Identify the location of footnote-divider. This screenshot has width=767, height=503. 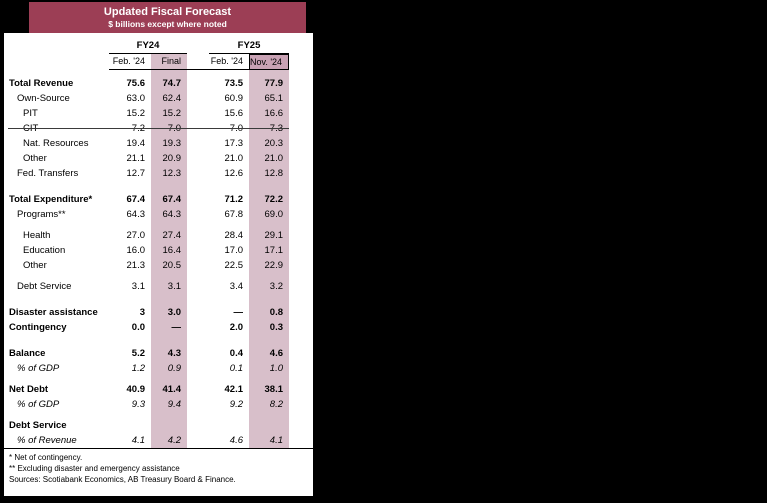
(158, 448).